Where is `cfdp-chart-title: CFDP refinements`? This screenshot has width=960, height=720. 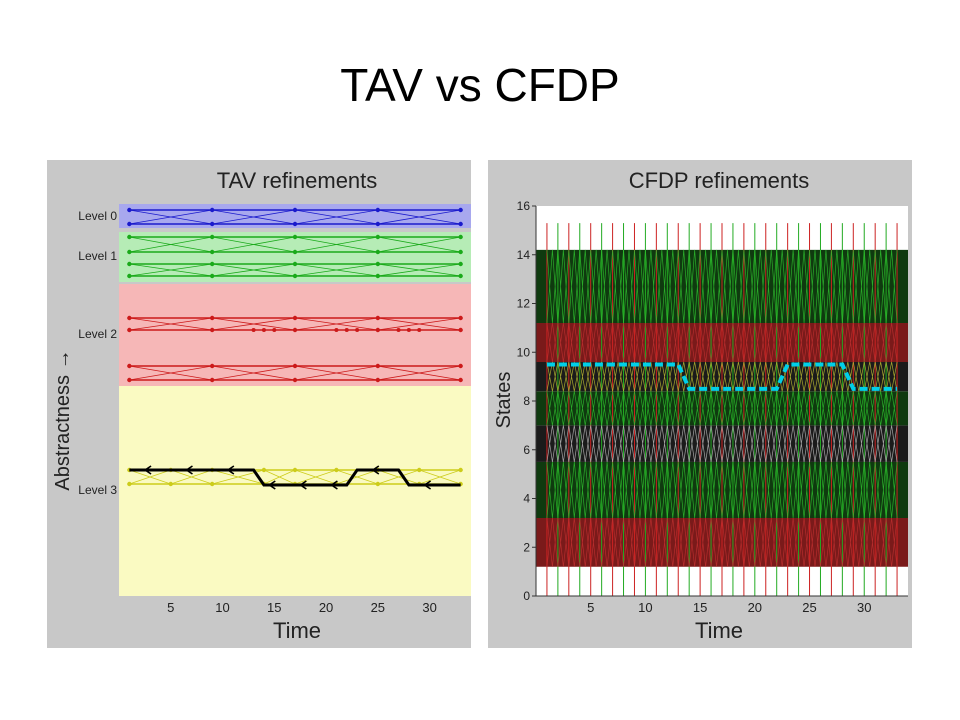 cfdp-chart-title: CFDP refinements is located at coordinates (719, 180).